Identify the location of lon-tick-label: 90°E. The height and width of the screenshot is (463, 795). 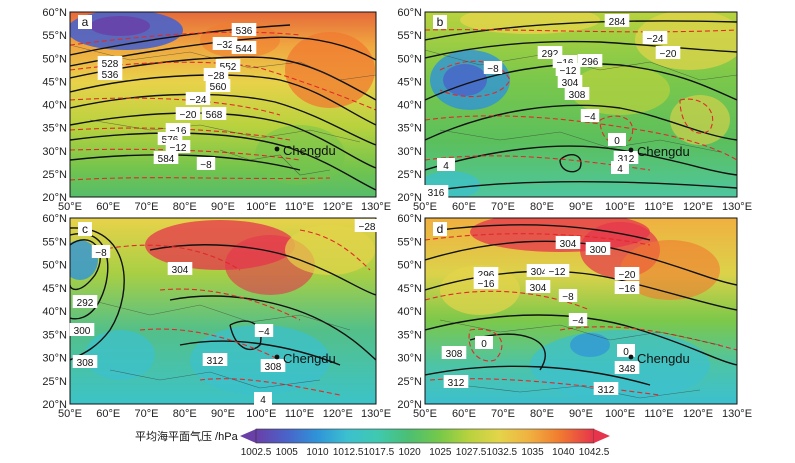
(581, 414).